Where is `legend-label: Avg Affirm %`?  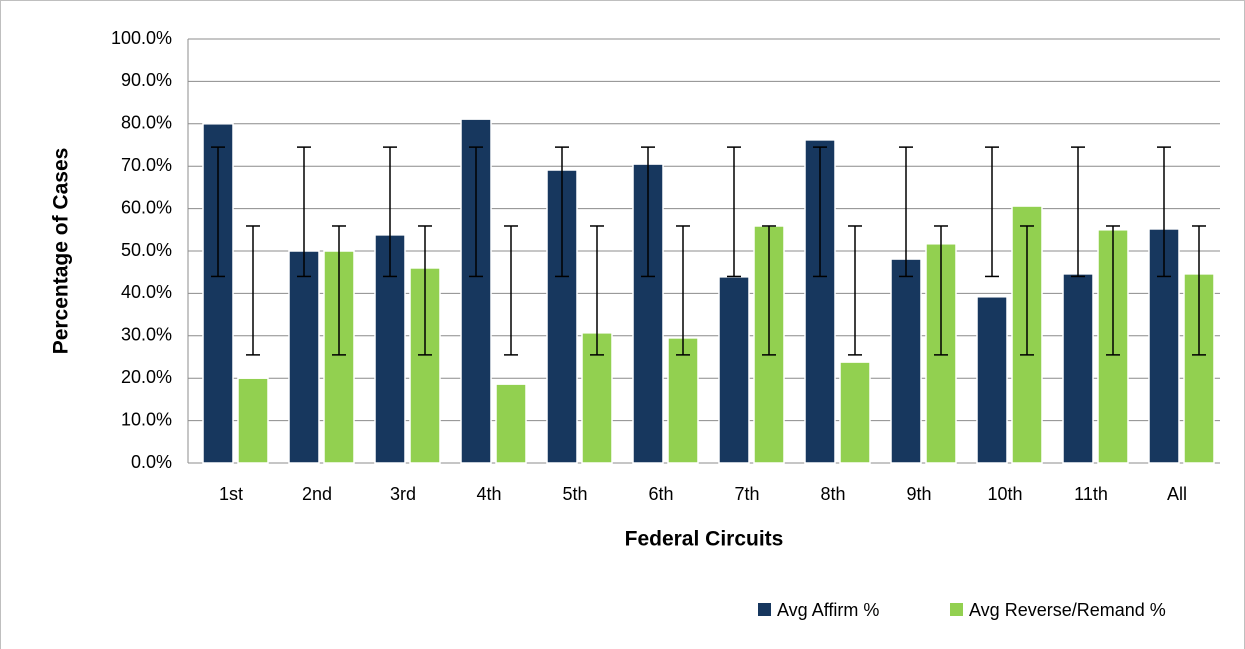
legend-label: Avg Affirm % is located at coordinates (828, 610).